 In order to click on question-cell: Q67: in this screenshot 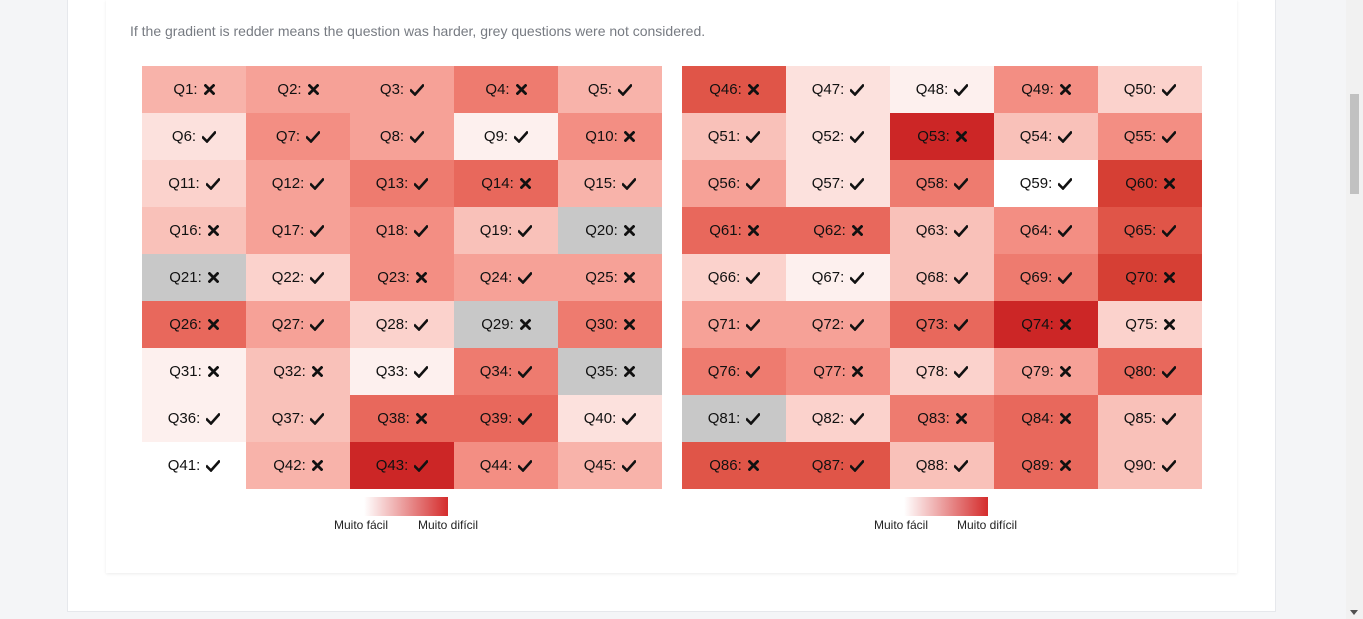, I will do `click(838, 277)`.